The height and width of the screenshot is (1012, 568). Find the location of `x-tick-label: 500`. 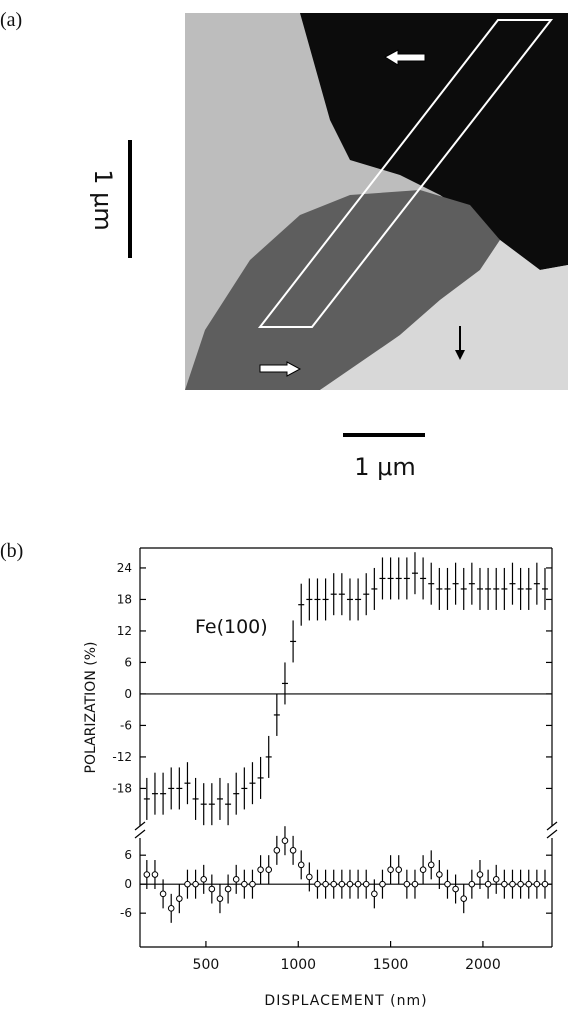

x-tick-label: 500 is located at coordinates (206, 965).